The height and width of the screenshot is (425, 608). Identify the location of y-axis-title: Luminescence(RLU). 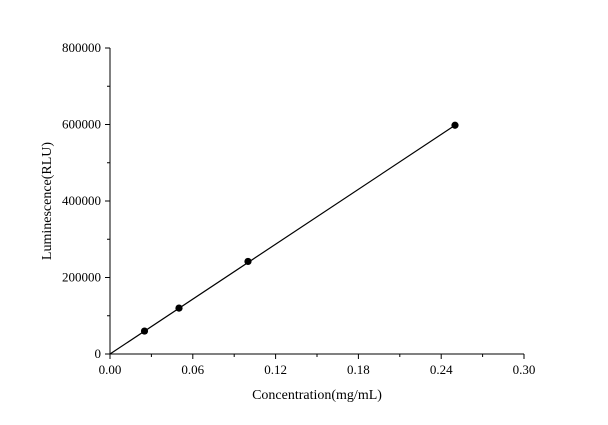
(47, 201).